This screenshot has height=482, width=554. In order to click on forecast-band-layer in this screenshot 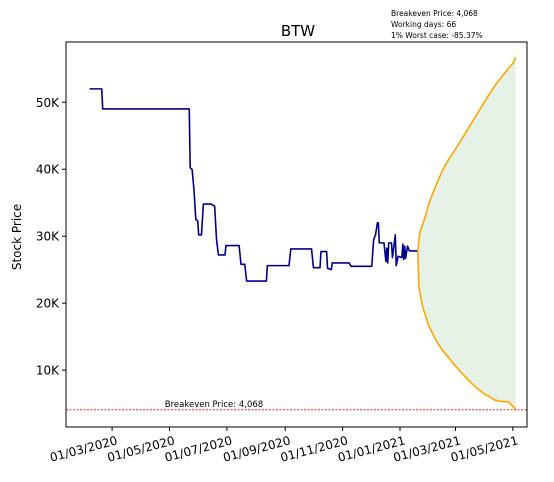, I will do `click(467, 233)`.